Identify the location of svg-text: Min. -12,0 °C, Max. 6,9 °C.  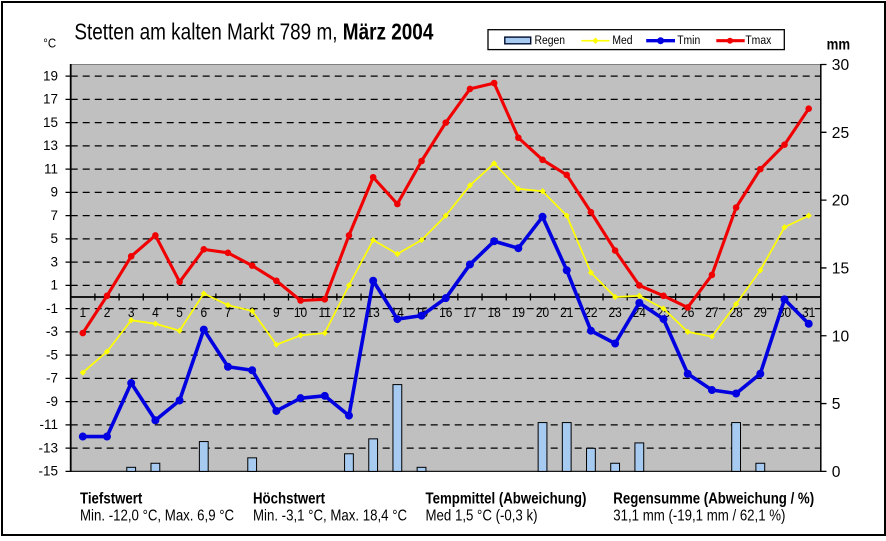
(157, 516).